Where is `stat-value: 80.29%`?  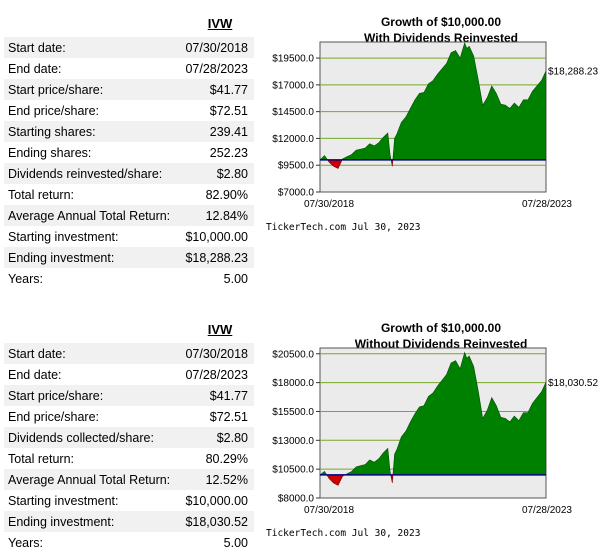
stat-value: 80.29% is located at coordinates (226, 458).